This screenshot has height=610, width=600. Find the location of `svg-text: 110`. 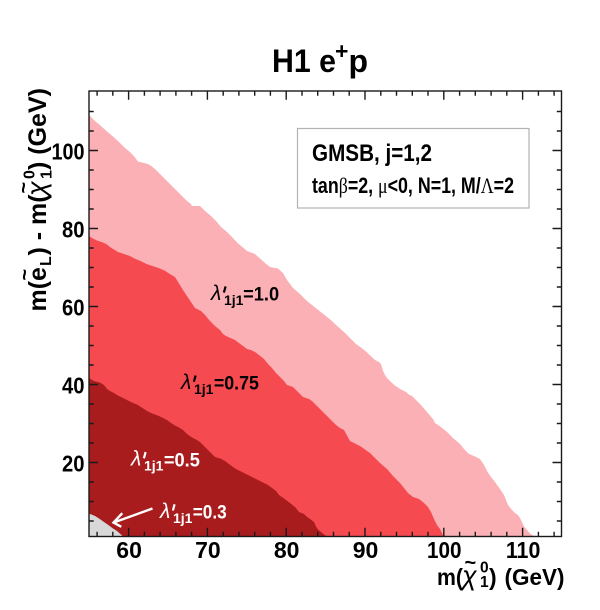

svg-text: 110 is located at coordinates (523, 550).